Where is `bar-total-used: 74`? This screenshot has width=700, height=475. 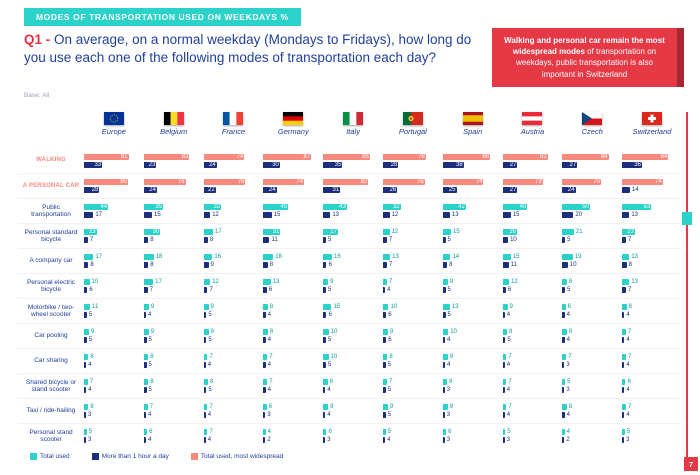
bar-total-used: 74 is located at coordinates (642, 182).